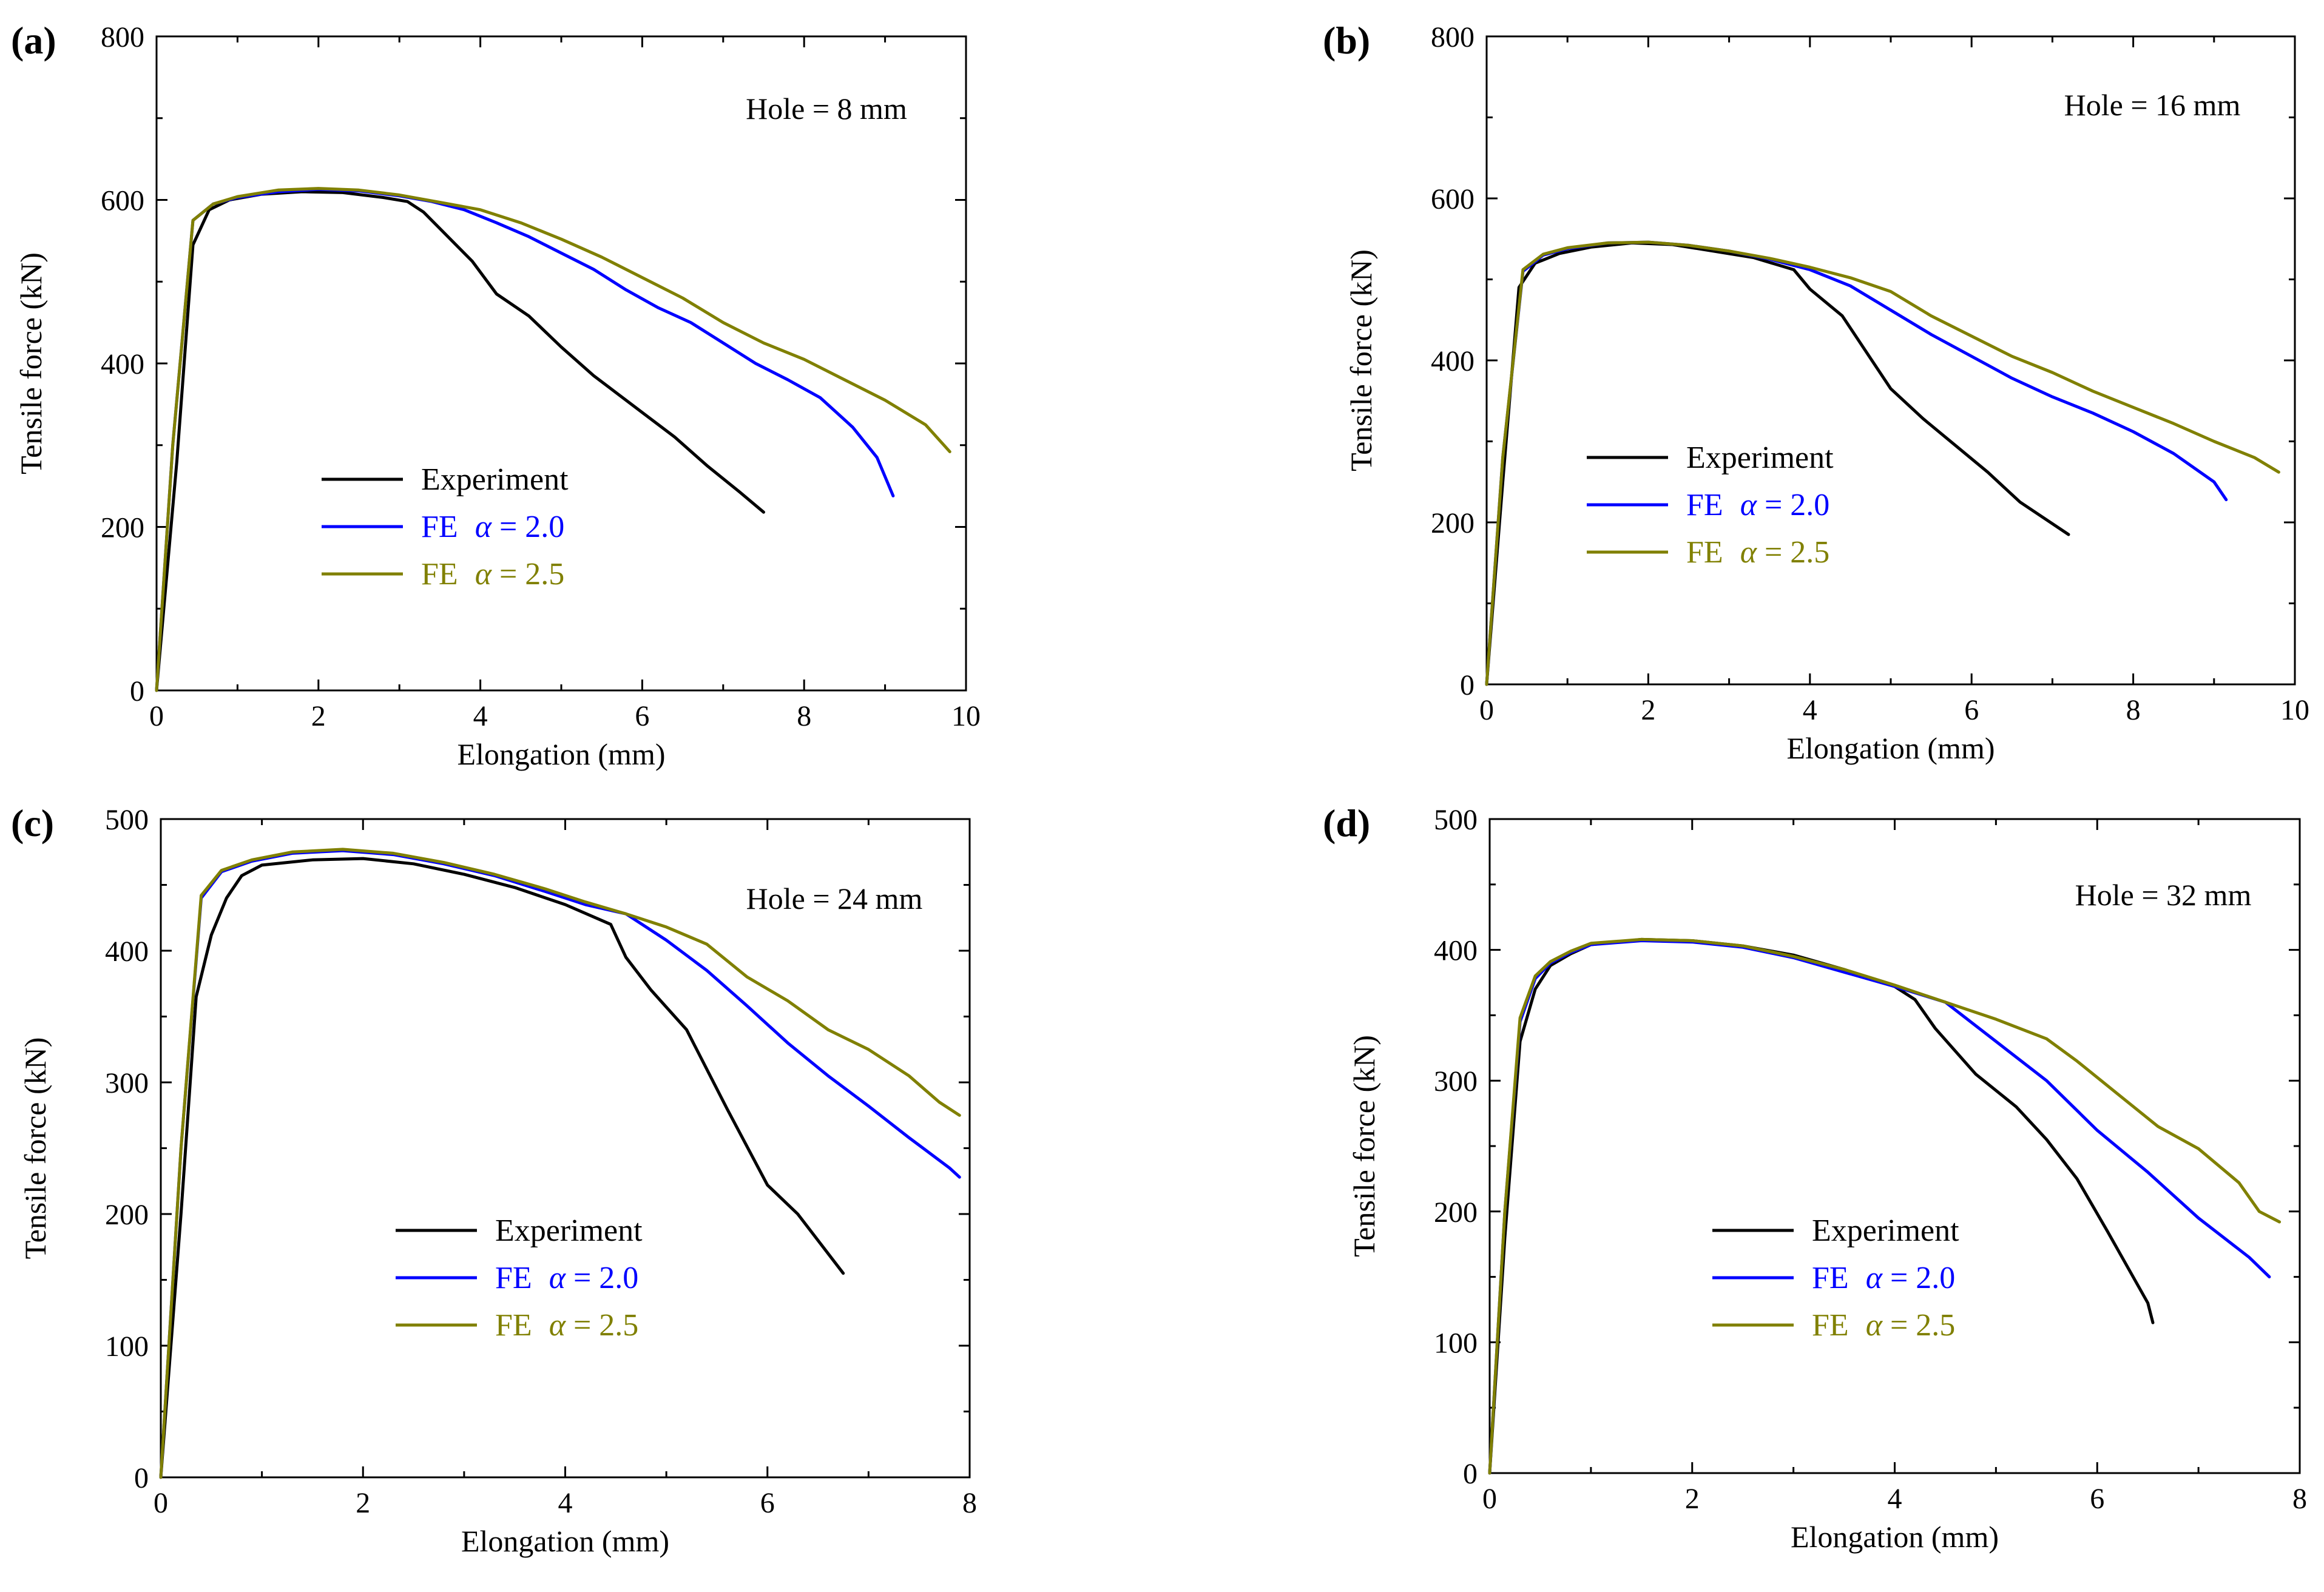 The image size is (2324, 1592). What do you see at coordinates (32, 823) in the screenshot?
I see `panel-label: (c)` at bounding box center [32, 823].